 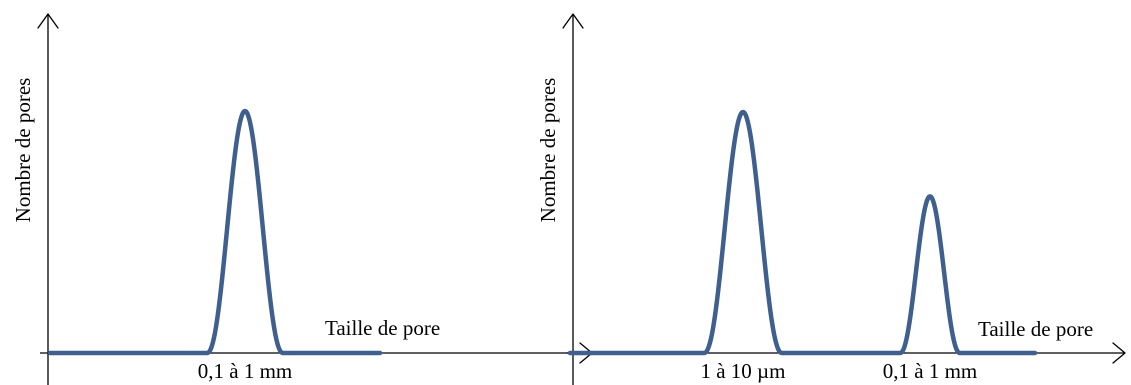 I want to click on chart-left-y-axis-arrow-icon, so click(x=48, y=21).